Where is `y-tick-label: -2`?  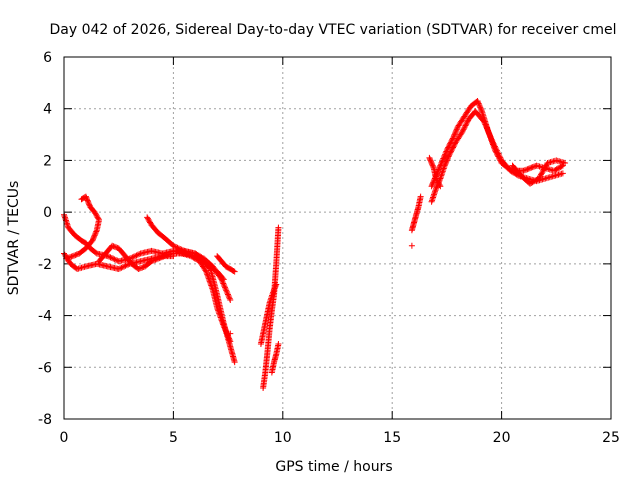 y-tick-label: -2 is located at coordinates (45, 265).